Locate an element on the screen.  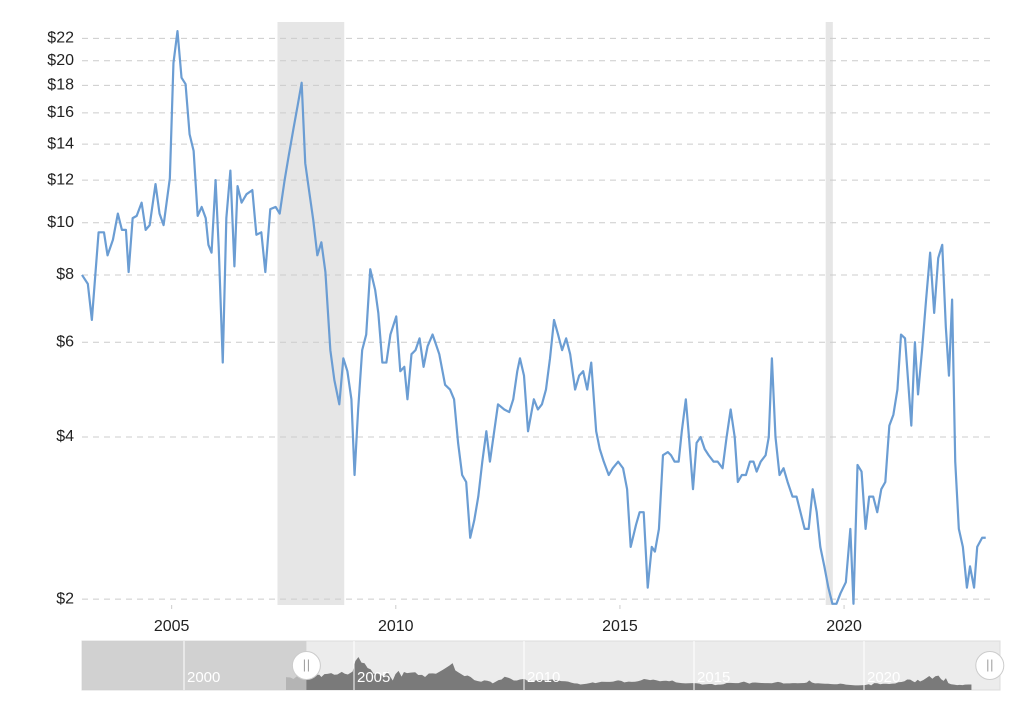
y-tick-label: $14 is located at coordinates (60, 143).